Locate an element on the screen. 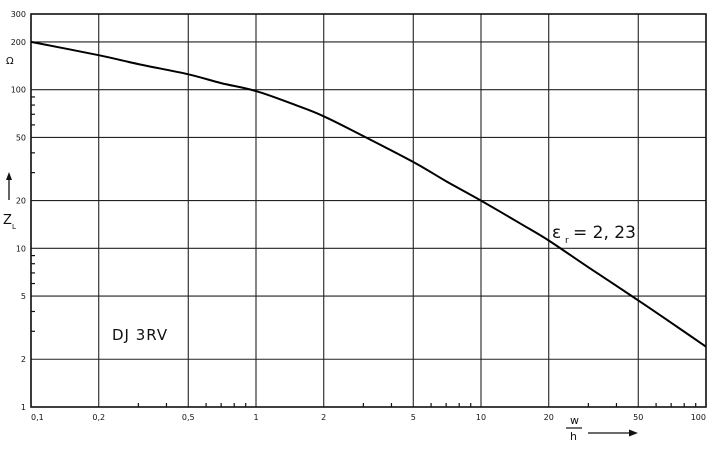  y-tick-labels: 1 2 5 10 20 50 100 200 300 is located at coordinates (18, 211).